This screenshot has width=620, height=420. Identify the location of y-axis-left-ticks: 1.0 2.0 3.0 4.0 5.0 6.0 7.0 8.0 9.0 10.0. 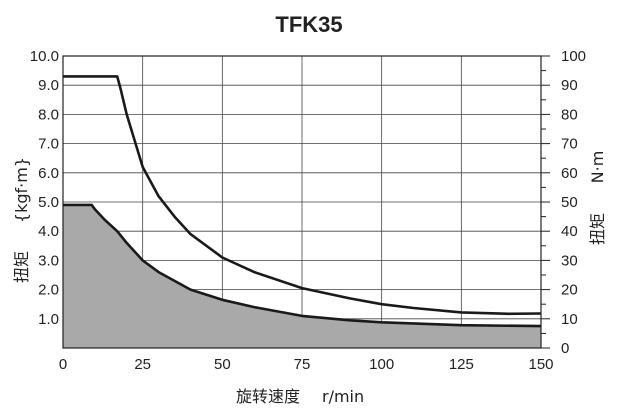
(44, 188).